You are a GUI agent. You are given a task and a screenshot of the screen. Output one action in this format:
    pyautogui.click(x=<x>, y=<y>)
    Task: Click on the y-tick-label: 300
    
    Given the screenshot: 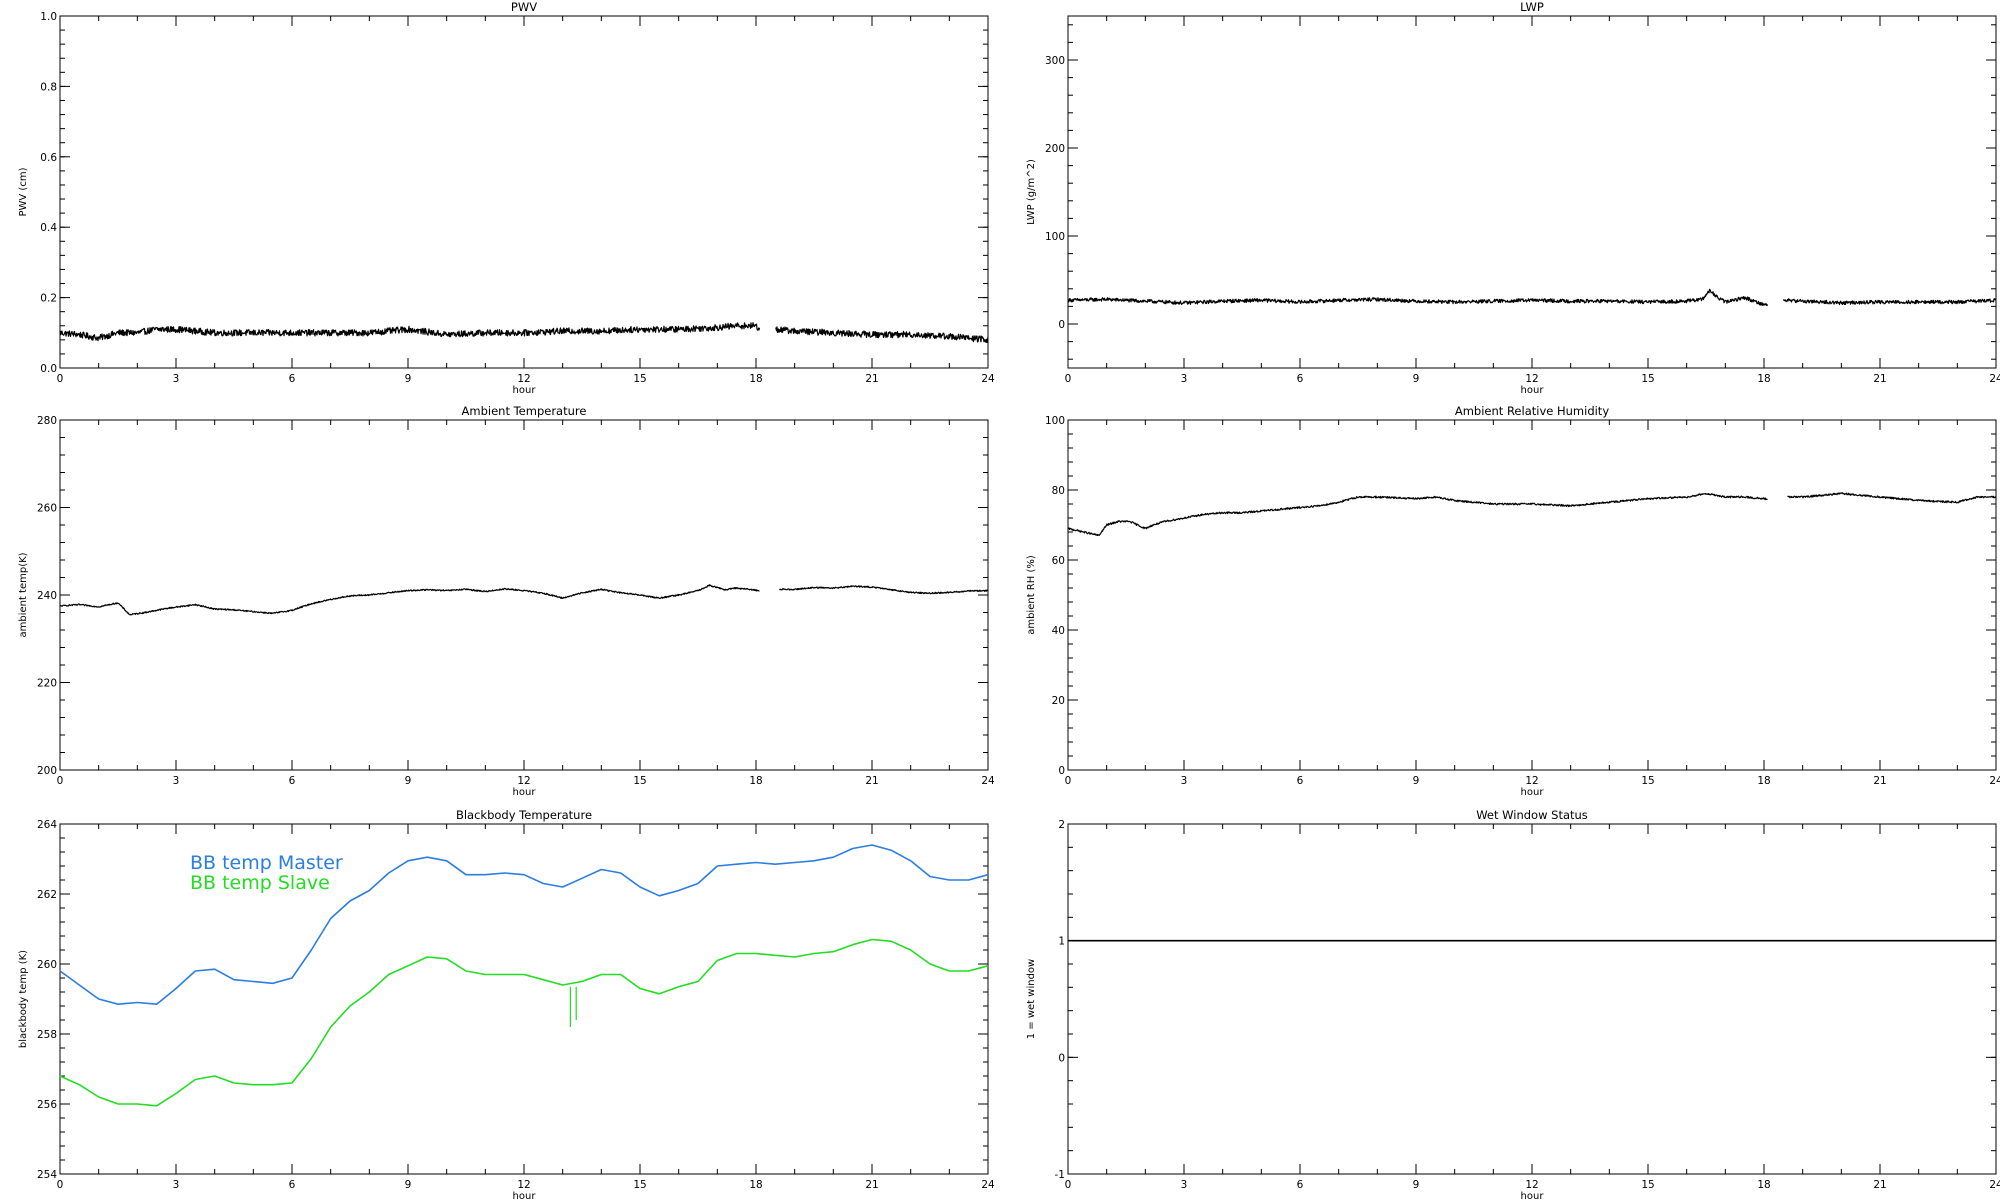 What is the action you would take?
    pyautogui.click(x=1055, y=61)
    